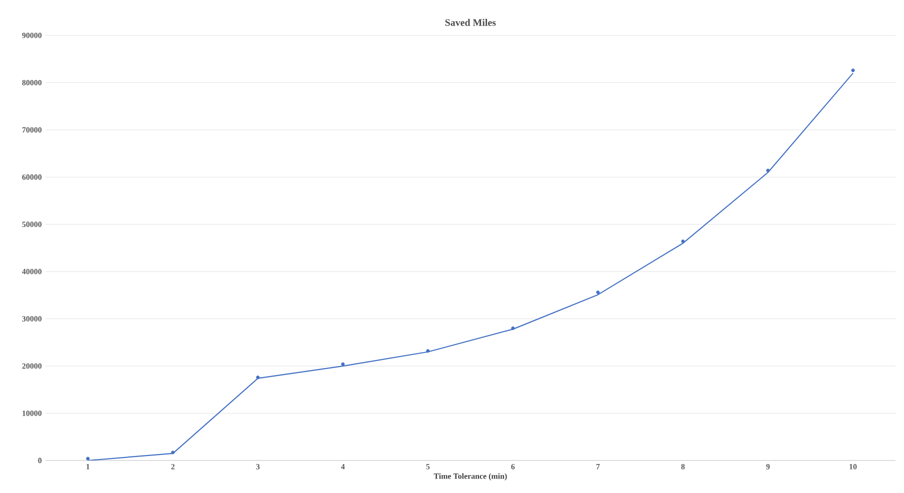 The height and width of the screenshot is (493, 904). What do you see at coordinates (470, 22) in the screenshot?
I see `chart-title: Saved Miles` at bounding box center [470, 22].